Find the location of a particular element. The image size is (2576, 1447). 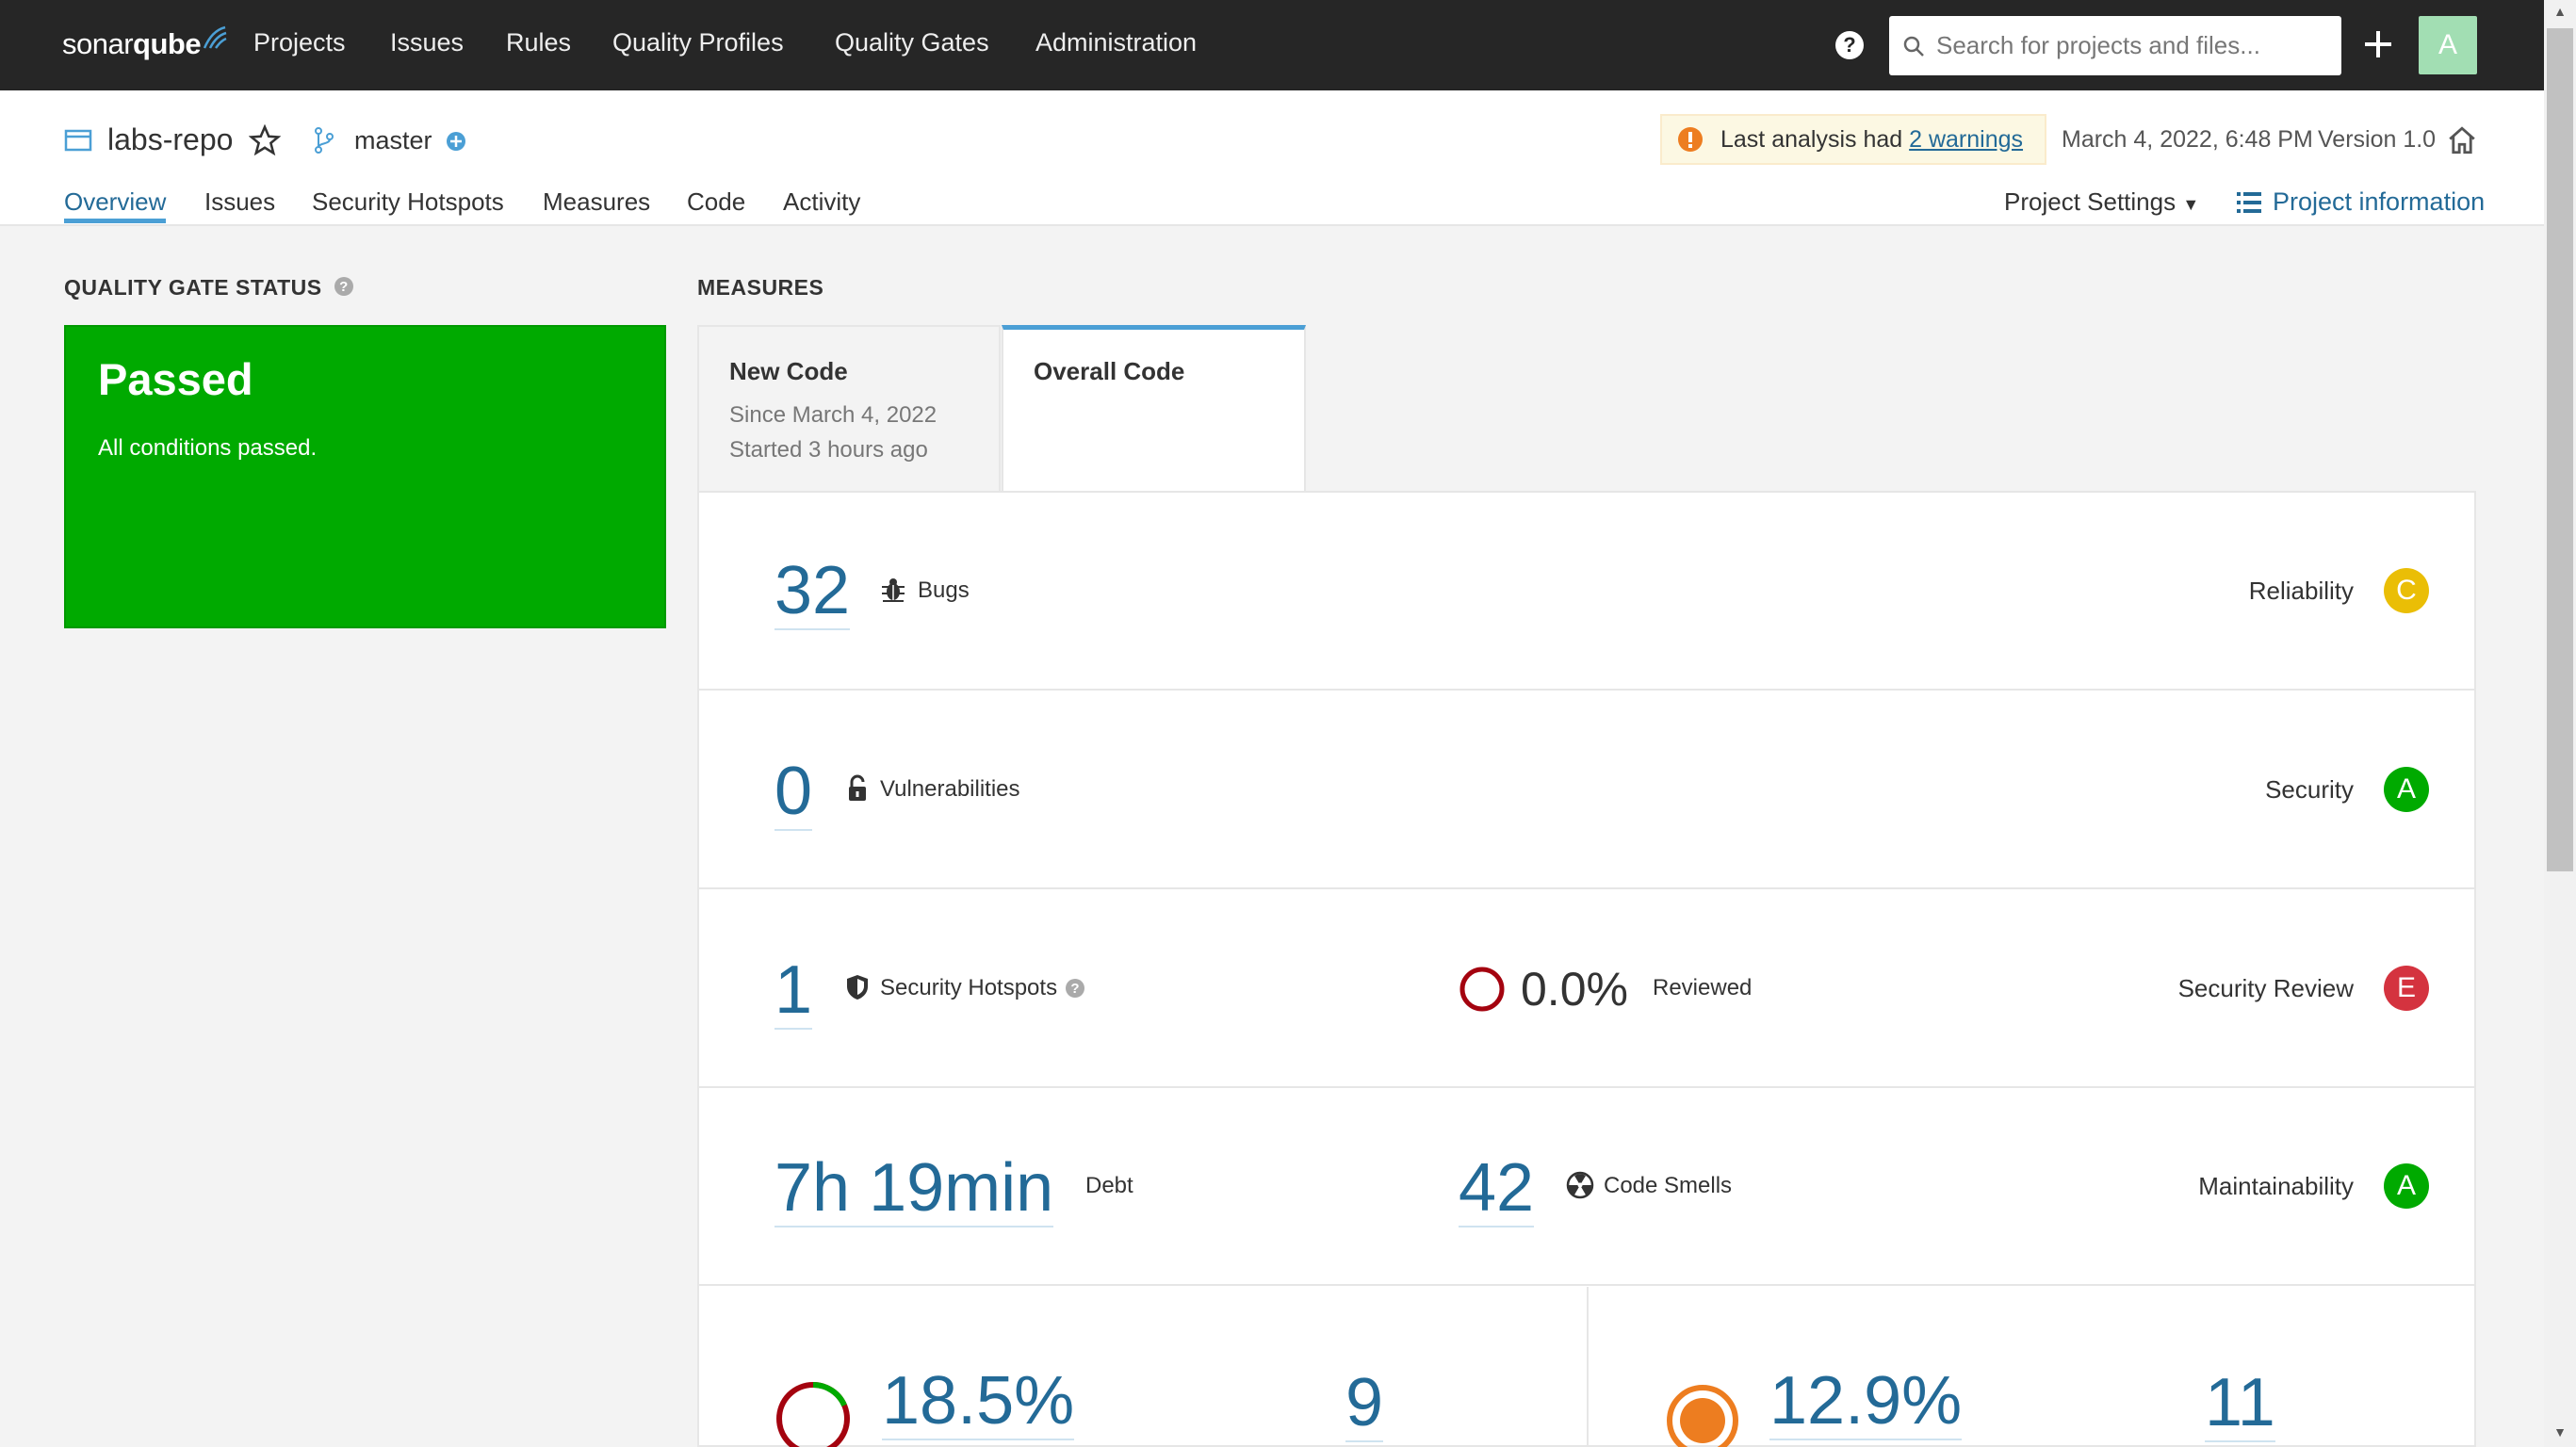

add-branch-info-icon is located at coordinates (456, 141).